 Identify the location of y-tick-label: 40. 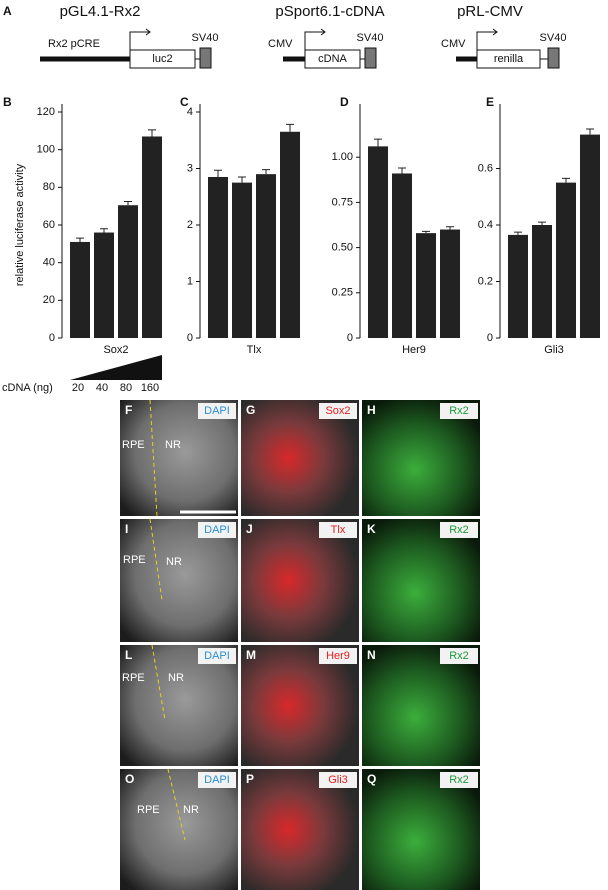
(49, 263).